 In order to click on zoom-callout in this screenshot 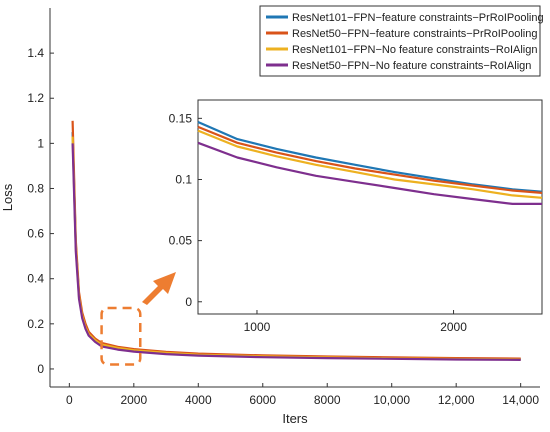, I will do `click(138, 319)`.